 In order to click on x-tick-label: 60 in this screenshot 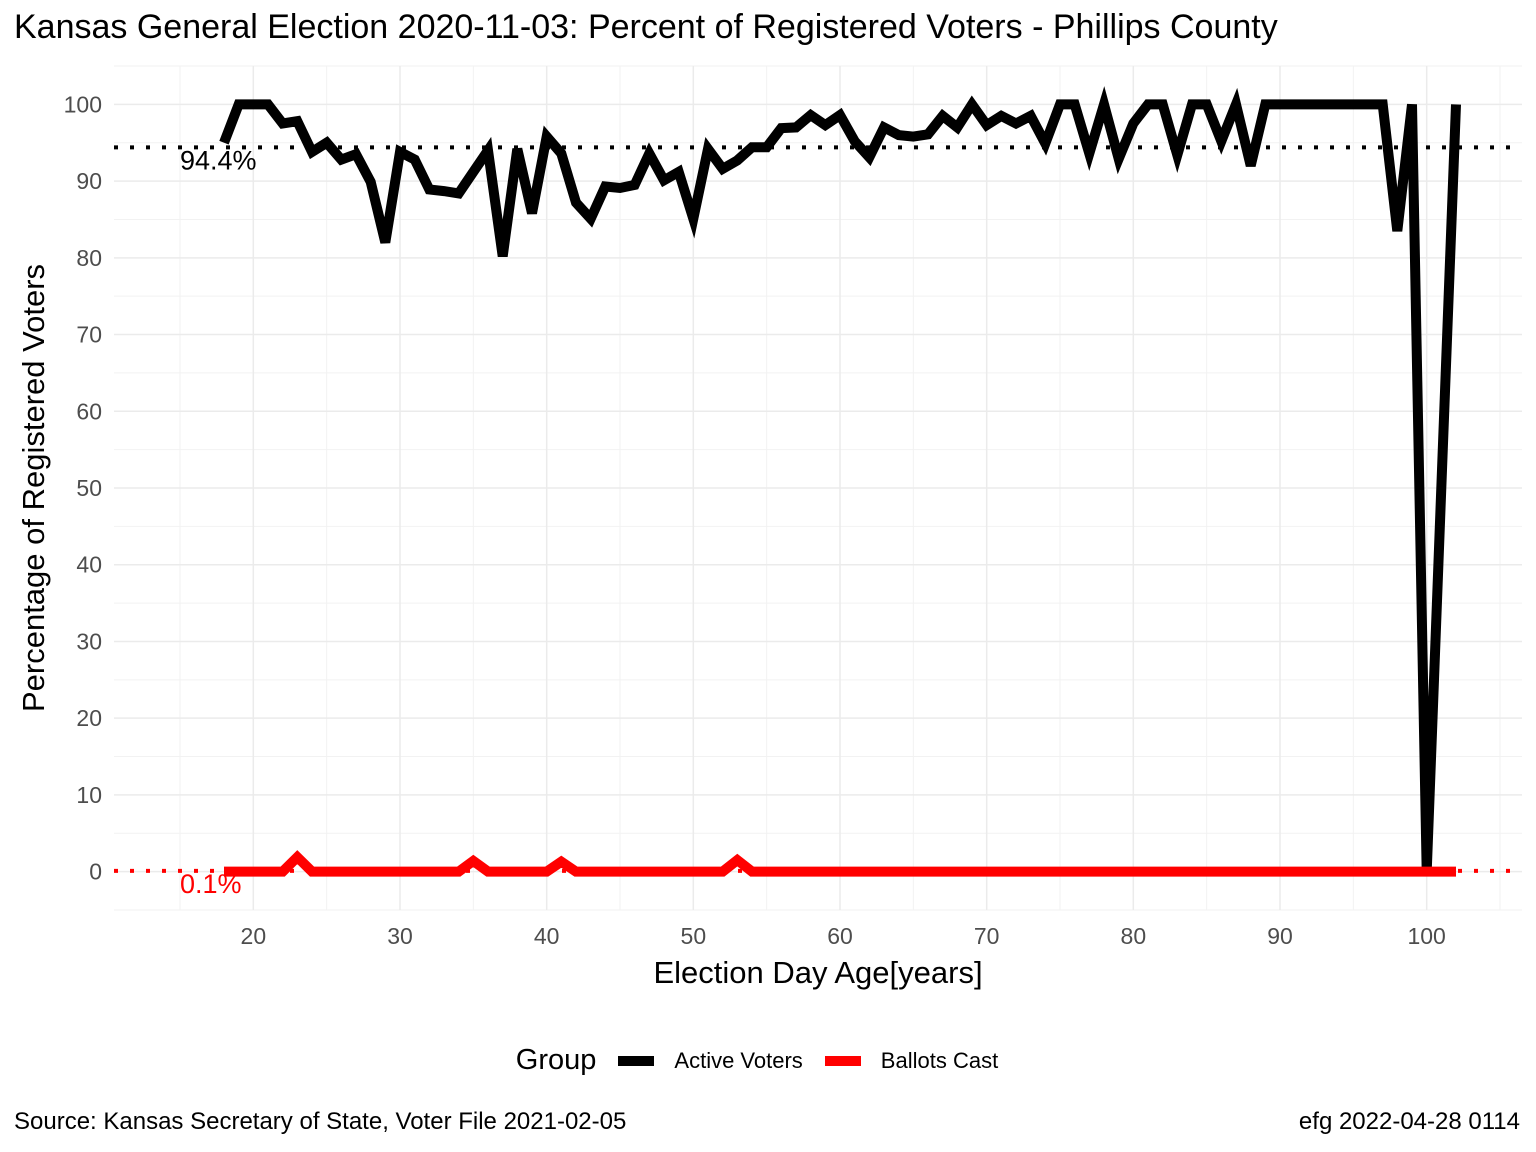, I will do `click(840, 936)`.